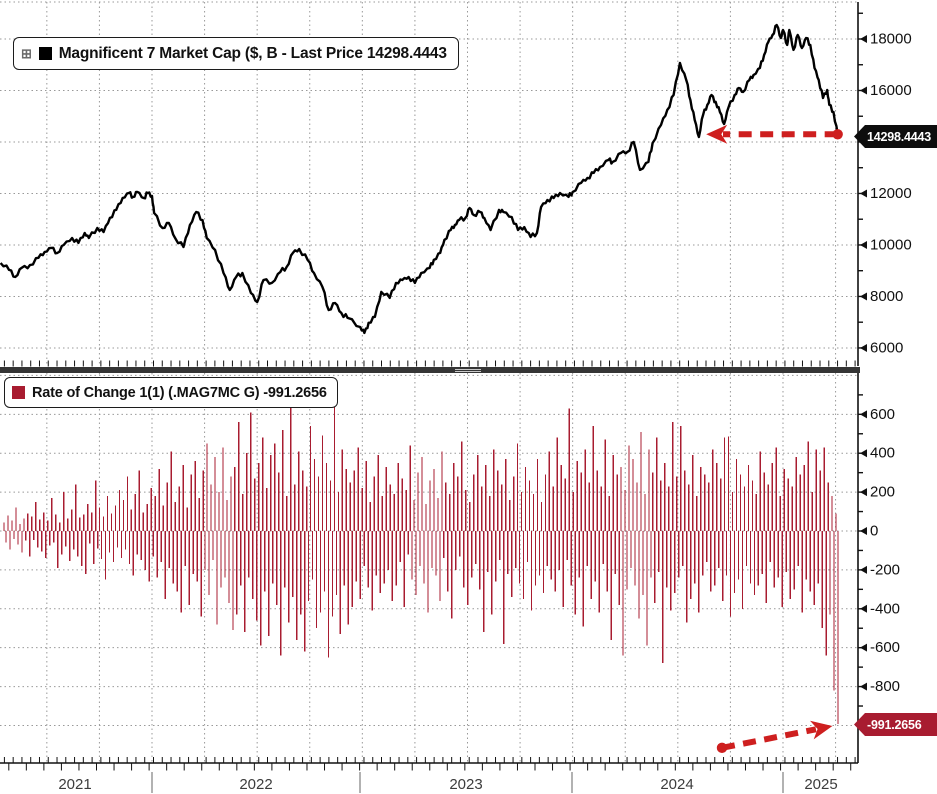 The width and height of the screenshot is (937, 794). What do you see at coordinates (26, 53) in the screenshot?
I see `expand-icon: ⊞` at bounding box center [26, 53].